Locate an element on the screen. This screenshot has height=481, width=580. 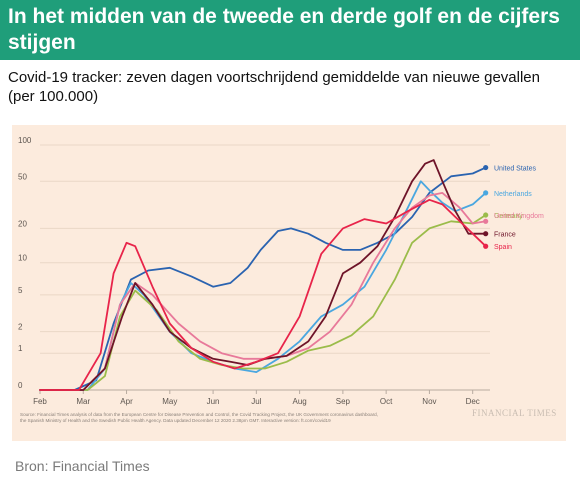
financial-times-logo: FINANCIAL TIMES is located at coordinates (514, 413).